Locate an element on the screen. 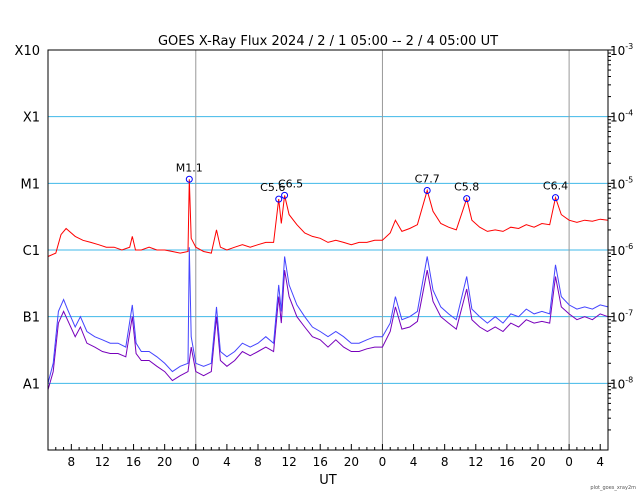 This screenshot has width=640, height=500. class-tick-label: X10 is located at coordinates (27, 51).